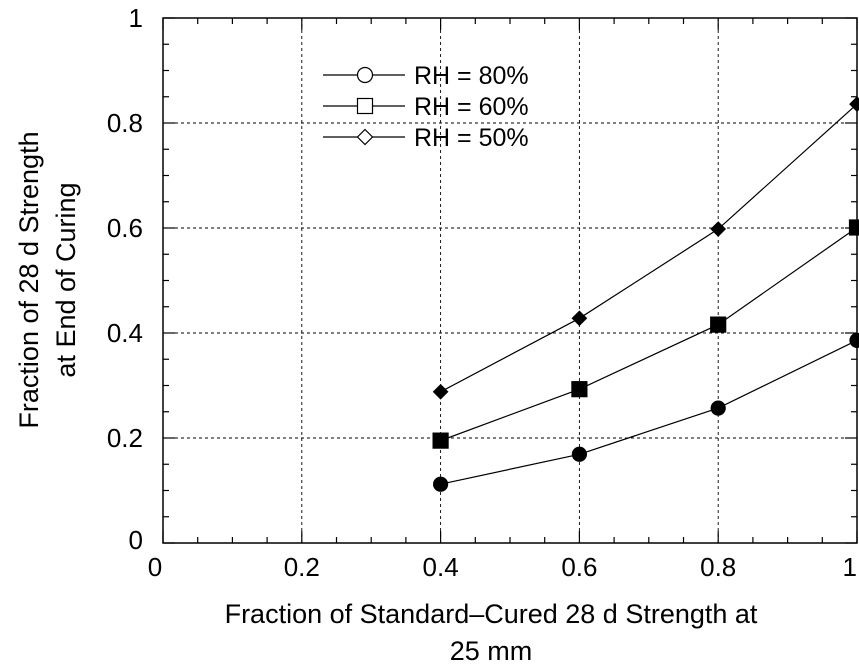 Image resolution: width=859 pixels, height=672 pixels. Describe the element at coordinates (125, 333) in the screenshot. I see `y-tick-label: 0.4` at that location.